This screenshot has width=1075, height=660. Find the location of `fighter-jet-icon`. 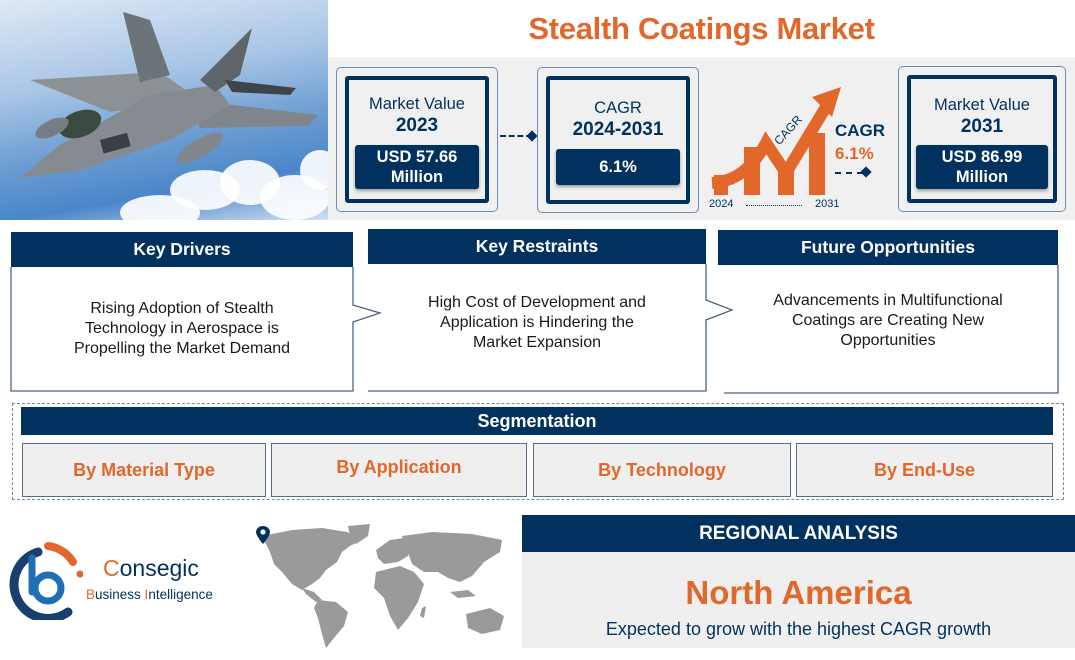

fighter-jet-icon is located at coordinates (169, 95).